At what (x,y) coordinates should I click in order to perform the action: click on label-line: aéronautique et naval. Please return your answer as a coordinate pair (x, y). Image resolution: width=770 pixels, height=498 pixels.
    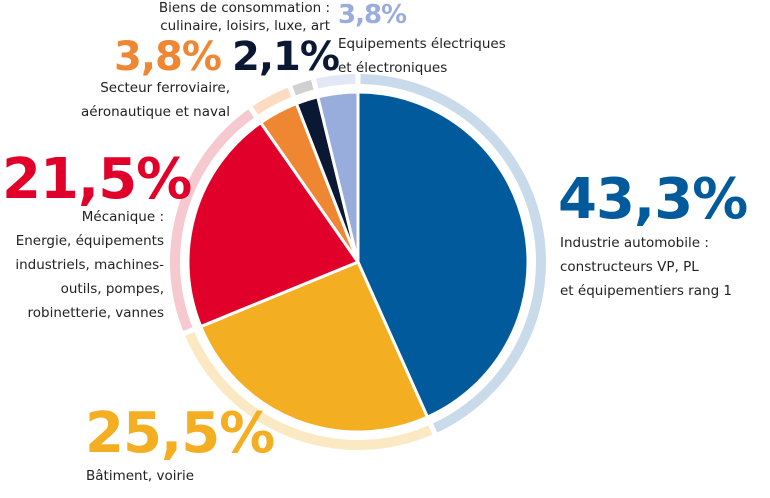
    Looking at the image, I should click on (155, 112).